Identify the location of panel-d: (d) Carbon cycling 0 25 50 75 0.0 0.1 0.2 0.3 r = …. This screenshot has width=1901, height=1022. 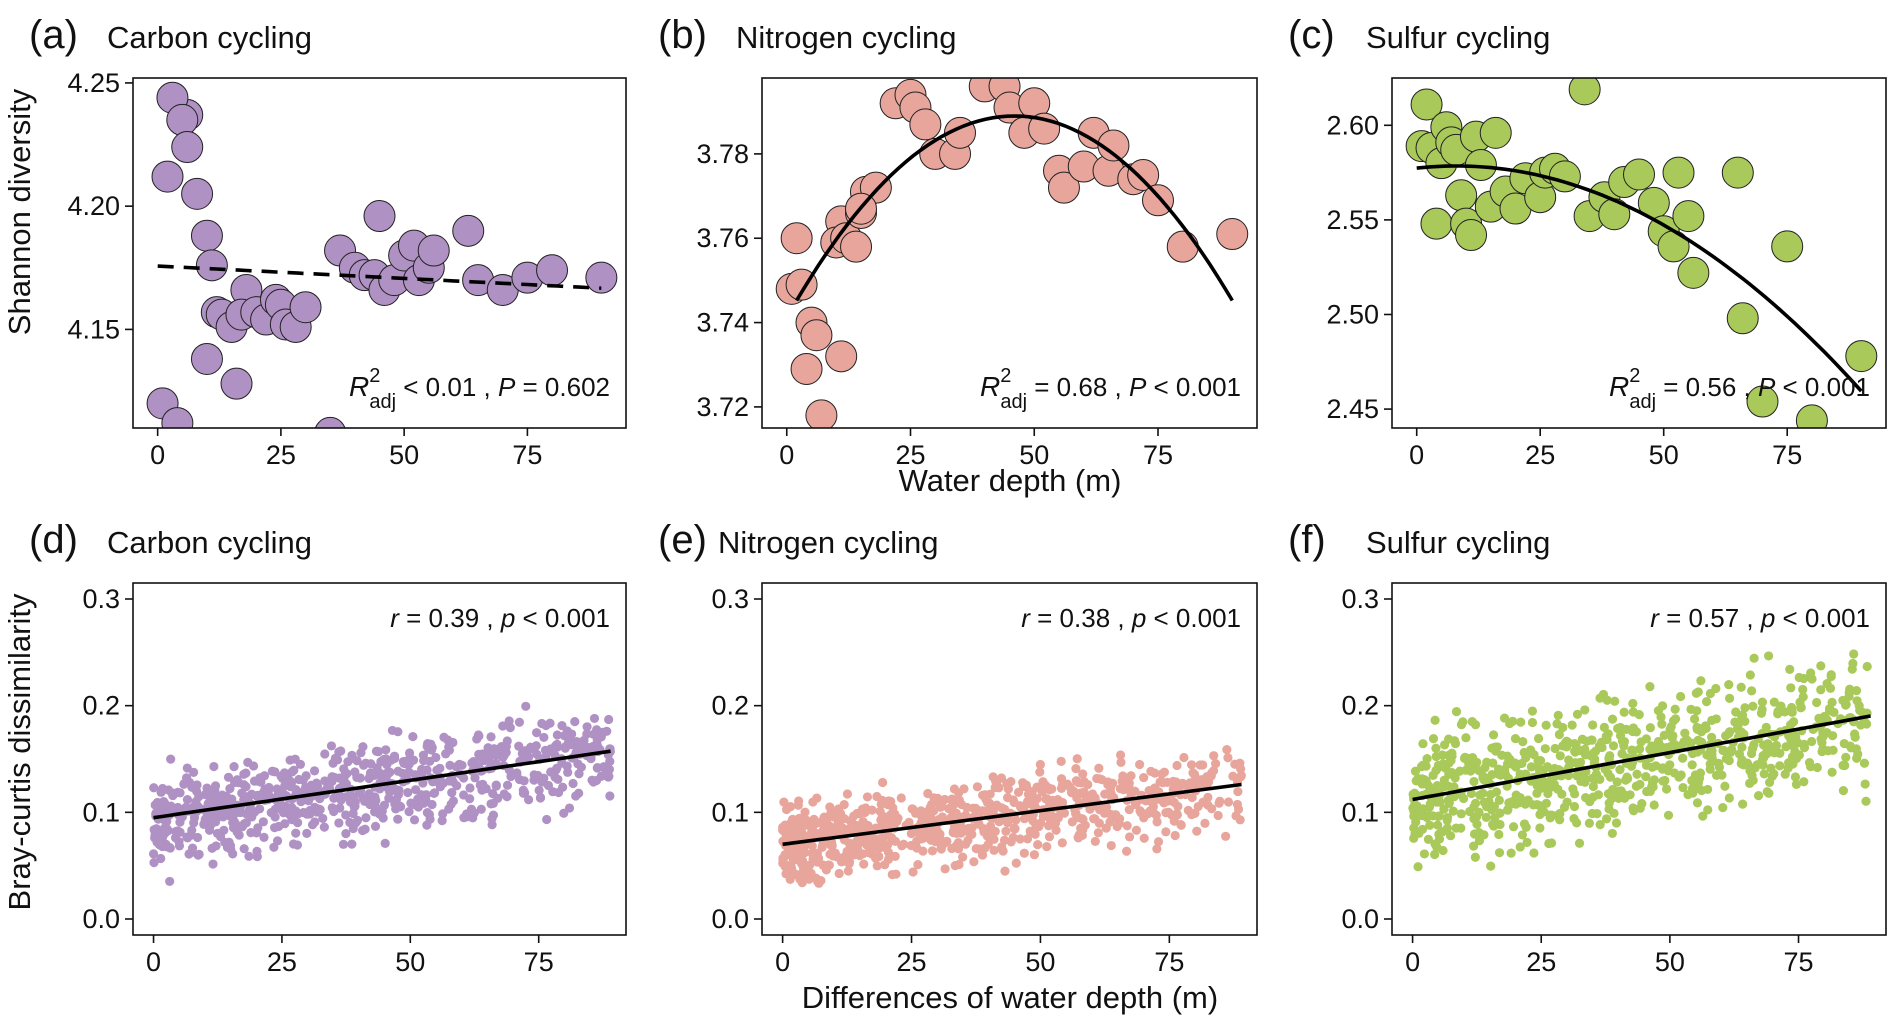
(328, 747).